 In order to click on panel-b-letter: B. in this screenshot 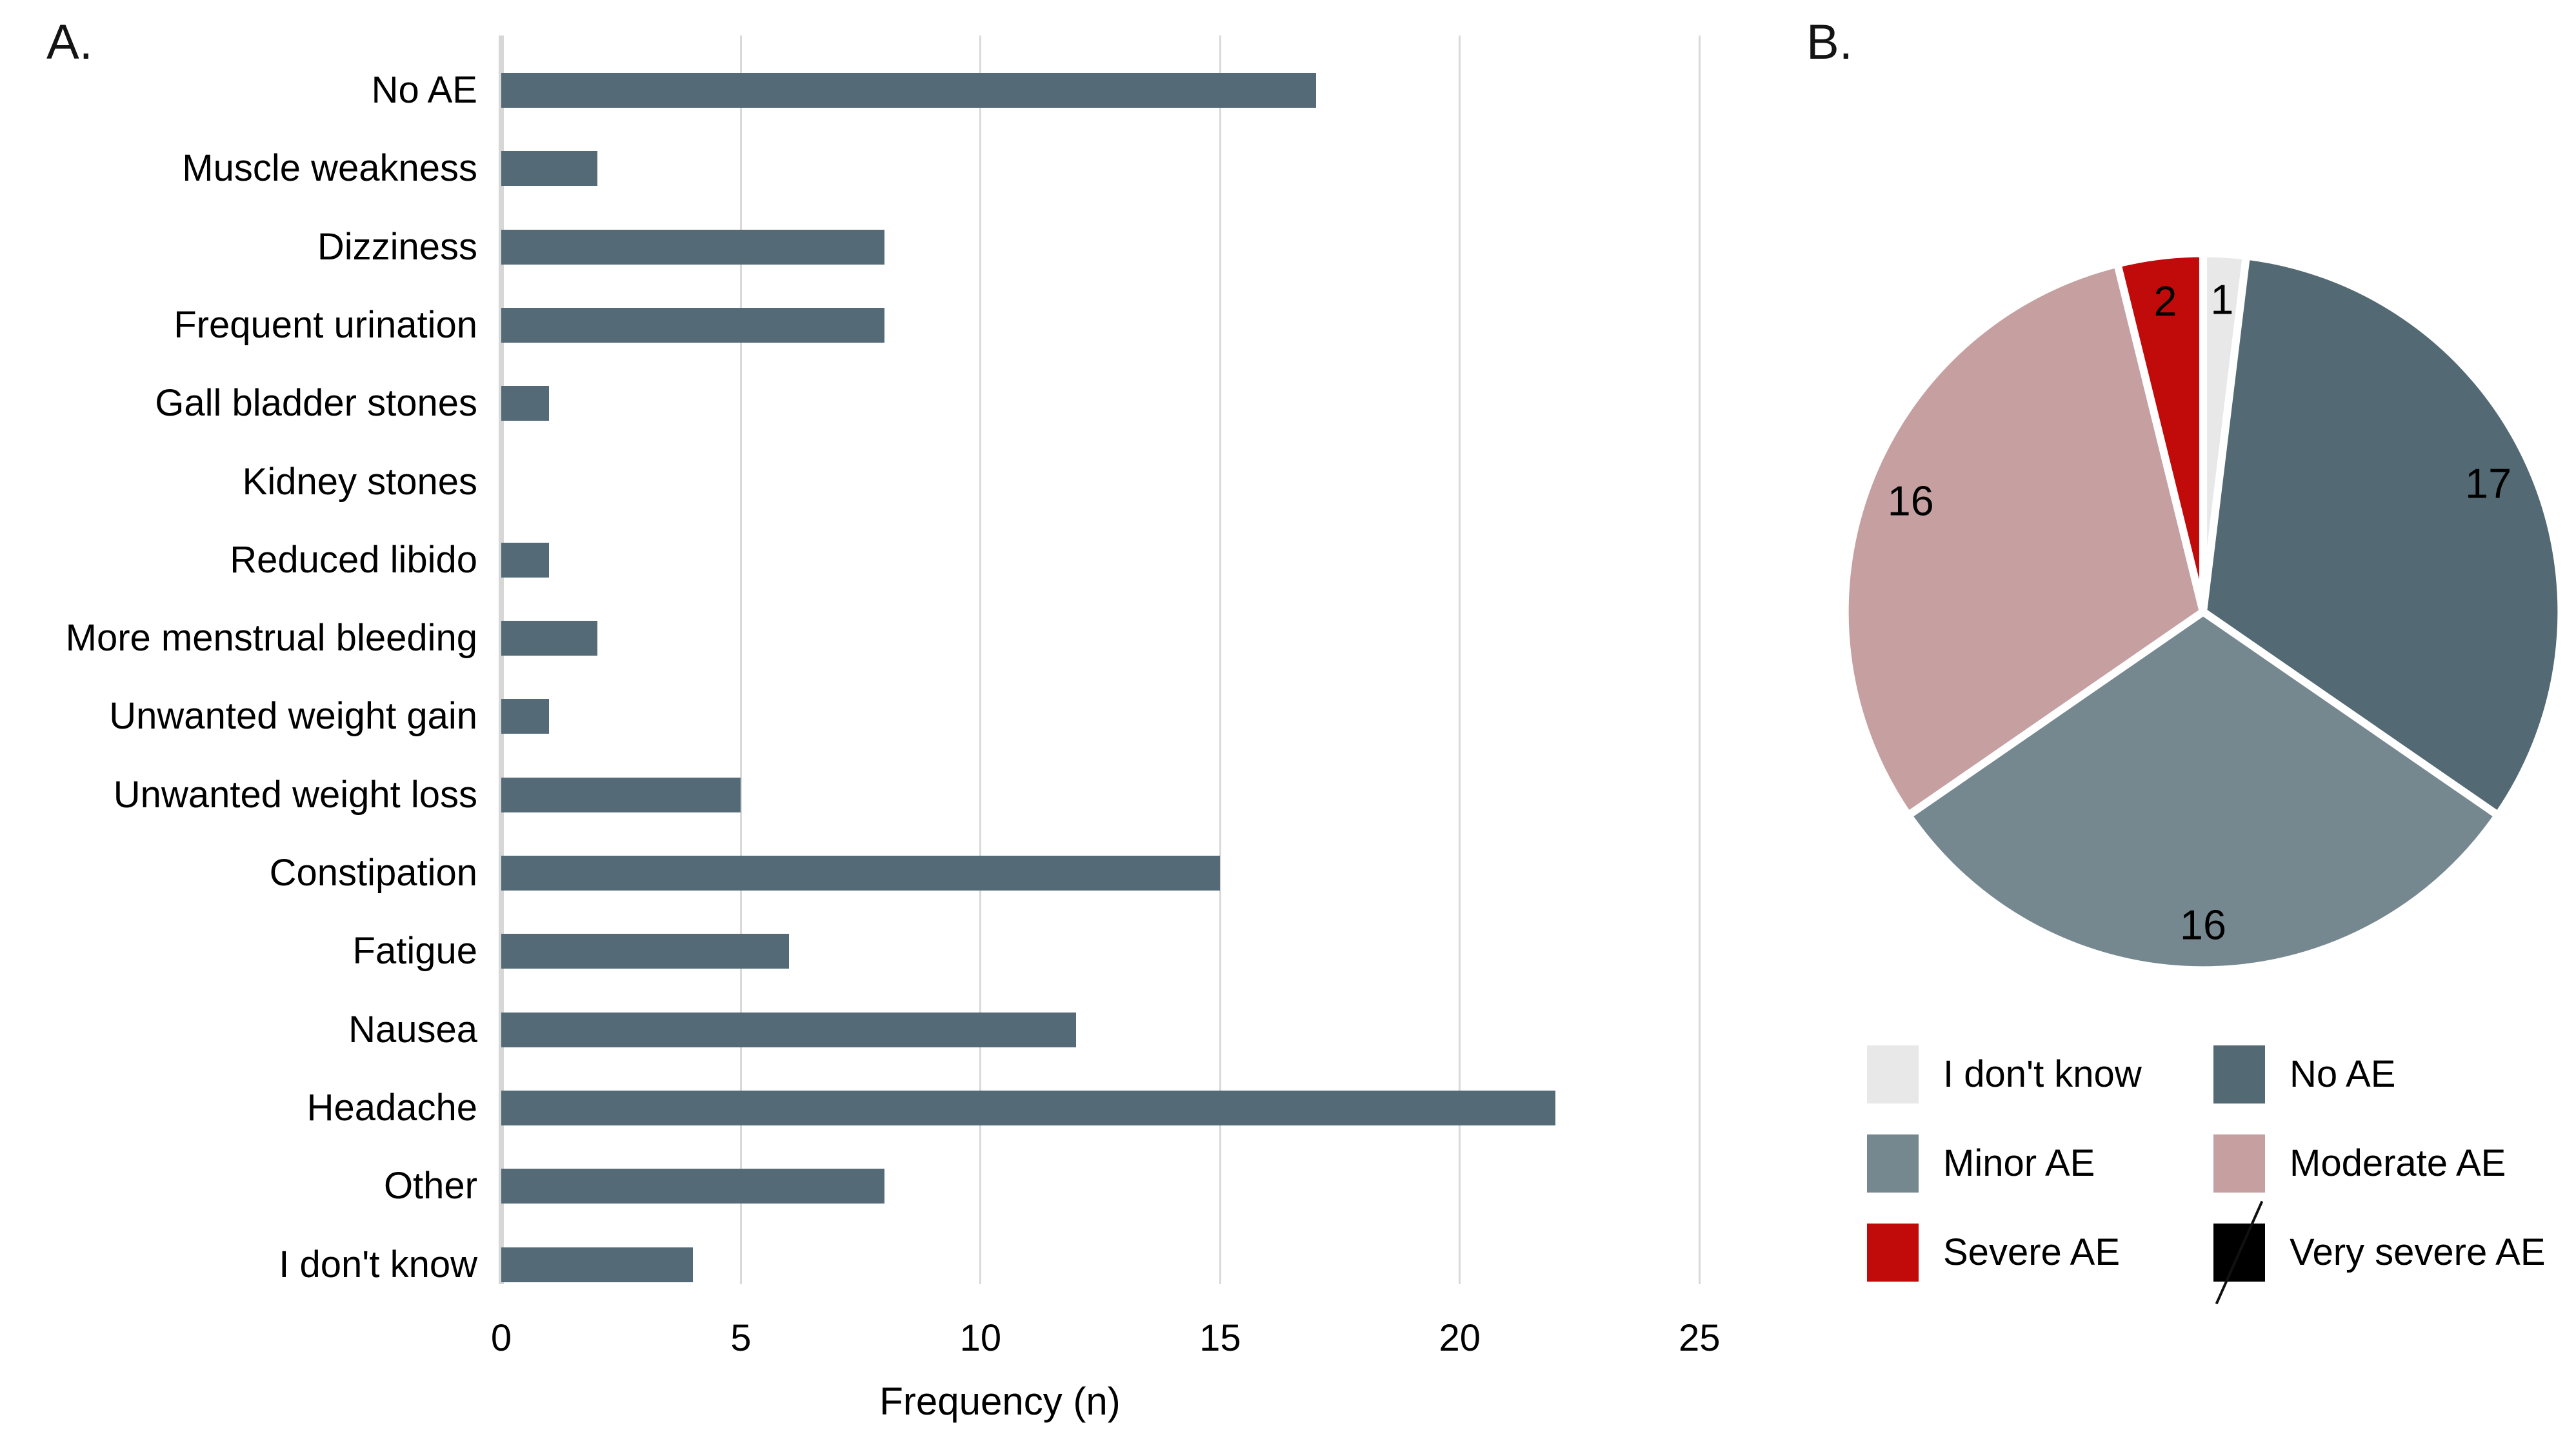, I will do `click(1829, 42)`.